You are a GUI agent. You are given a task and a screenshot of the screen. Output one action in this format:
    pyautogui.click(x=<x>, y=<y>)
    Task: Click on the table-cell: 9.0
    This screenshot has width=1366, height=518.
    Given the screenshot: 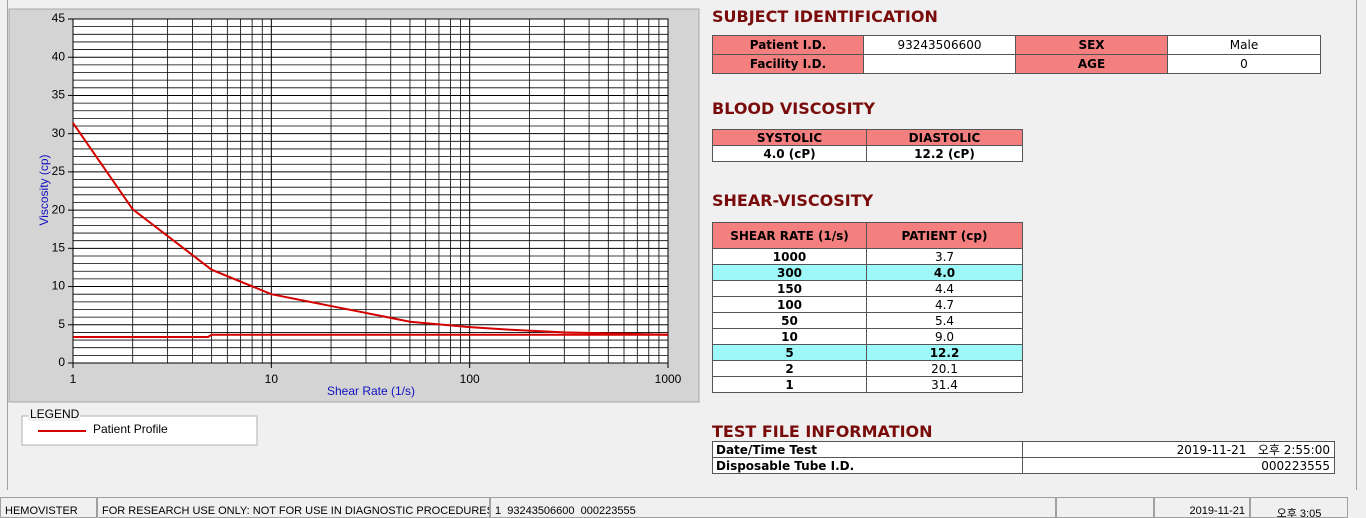 What is the action you would take?
    pyautogui.click(x=944, y=336)
    